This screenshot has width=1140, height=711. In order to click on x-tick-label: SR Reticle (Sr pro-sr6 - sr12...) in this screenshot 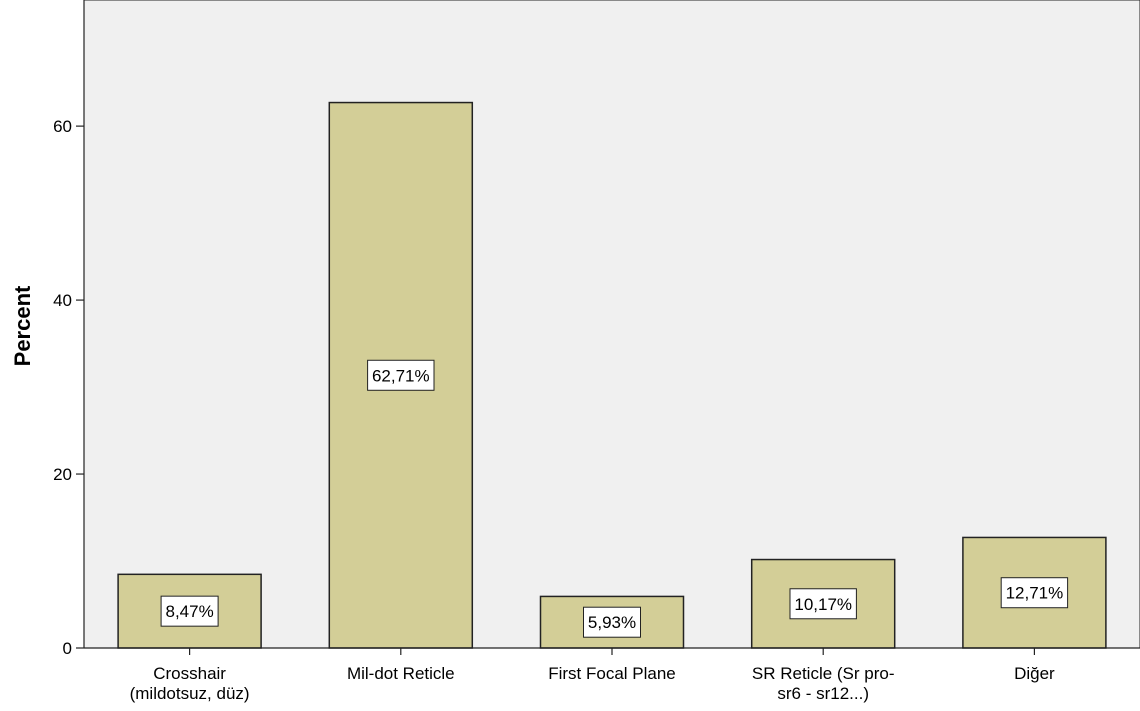, I will do `click(823, 683)`.